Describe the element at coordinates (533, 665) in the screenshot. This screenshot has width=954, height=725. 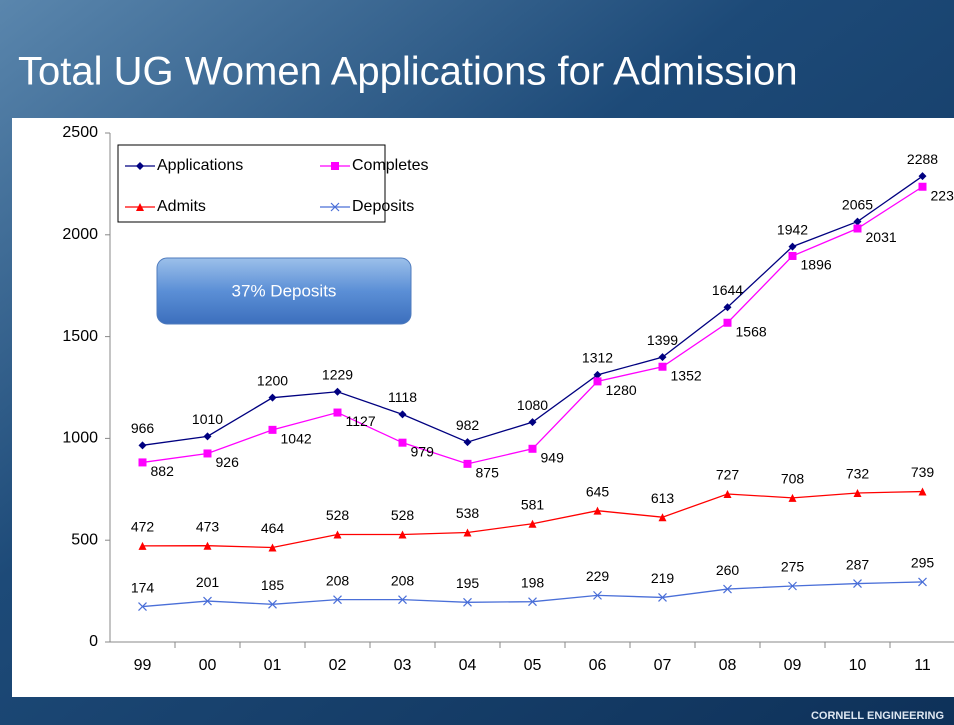
I see `x-tick-label: 05` at that location.